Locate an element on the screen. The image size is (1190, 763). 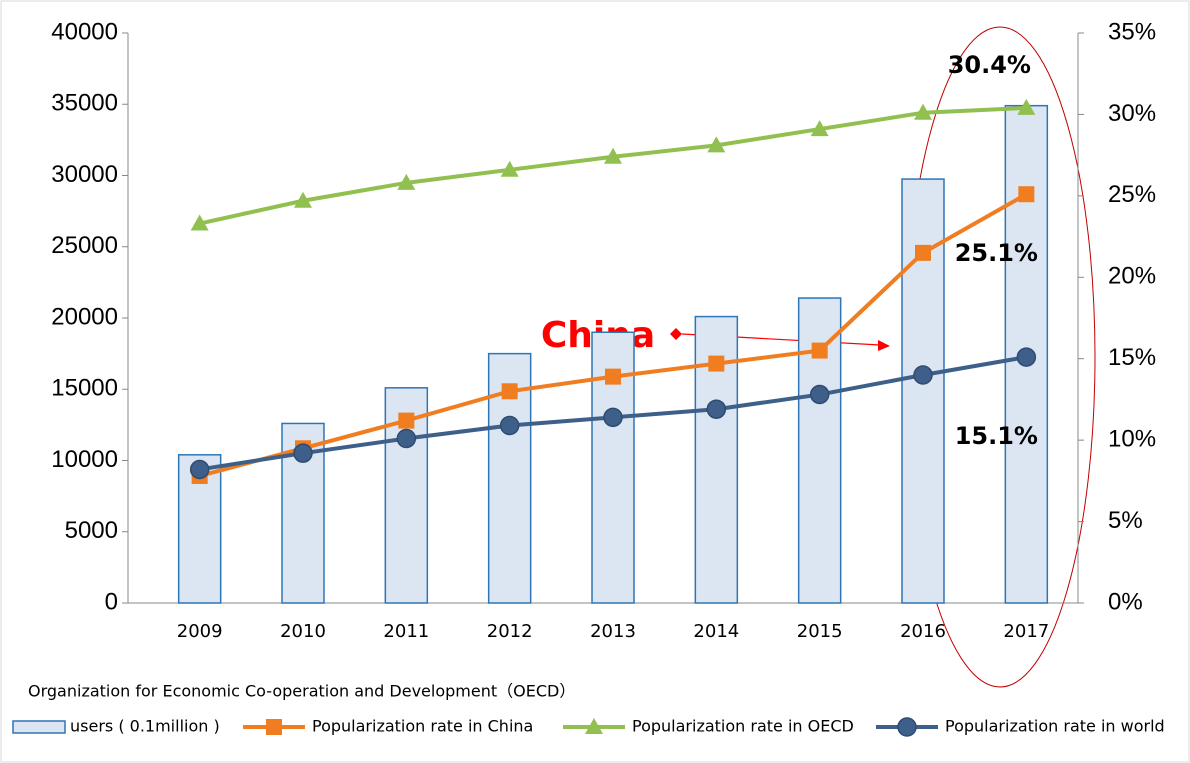
x-tick-label: 2014 is located at coordinates (716, 631).